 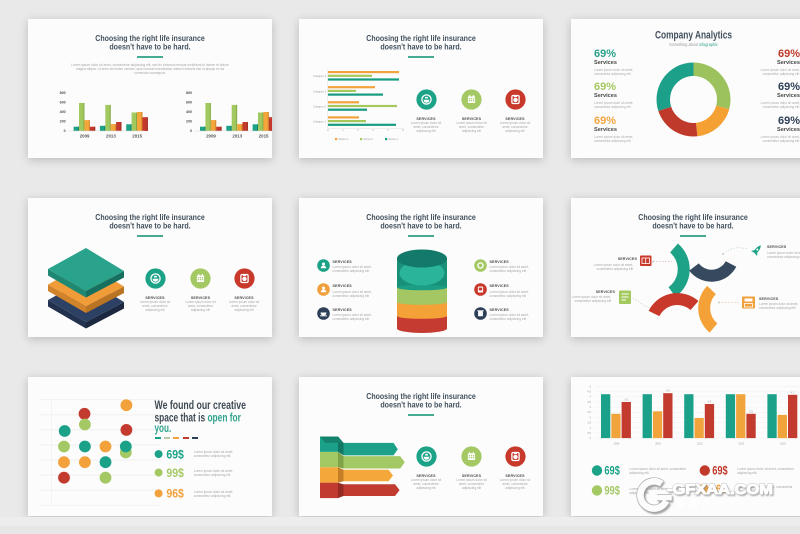 What do you see at coordinates (658, 443) in the screenshot?
I see `svg-text: 2010` at bounding box center [658, 443].